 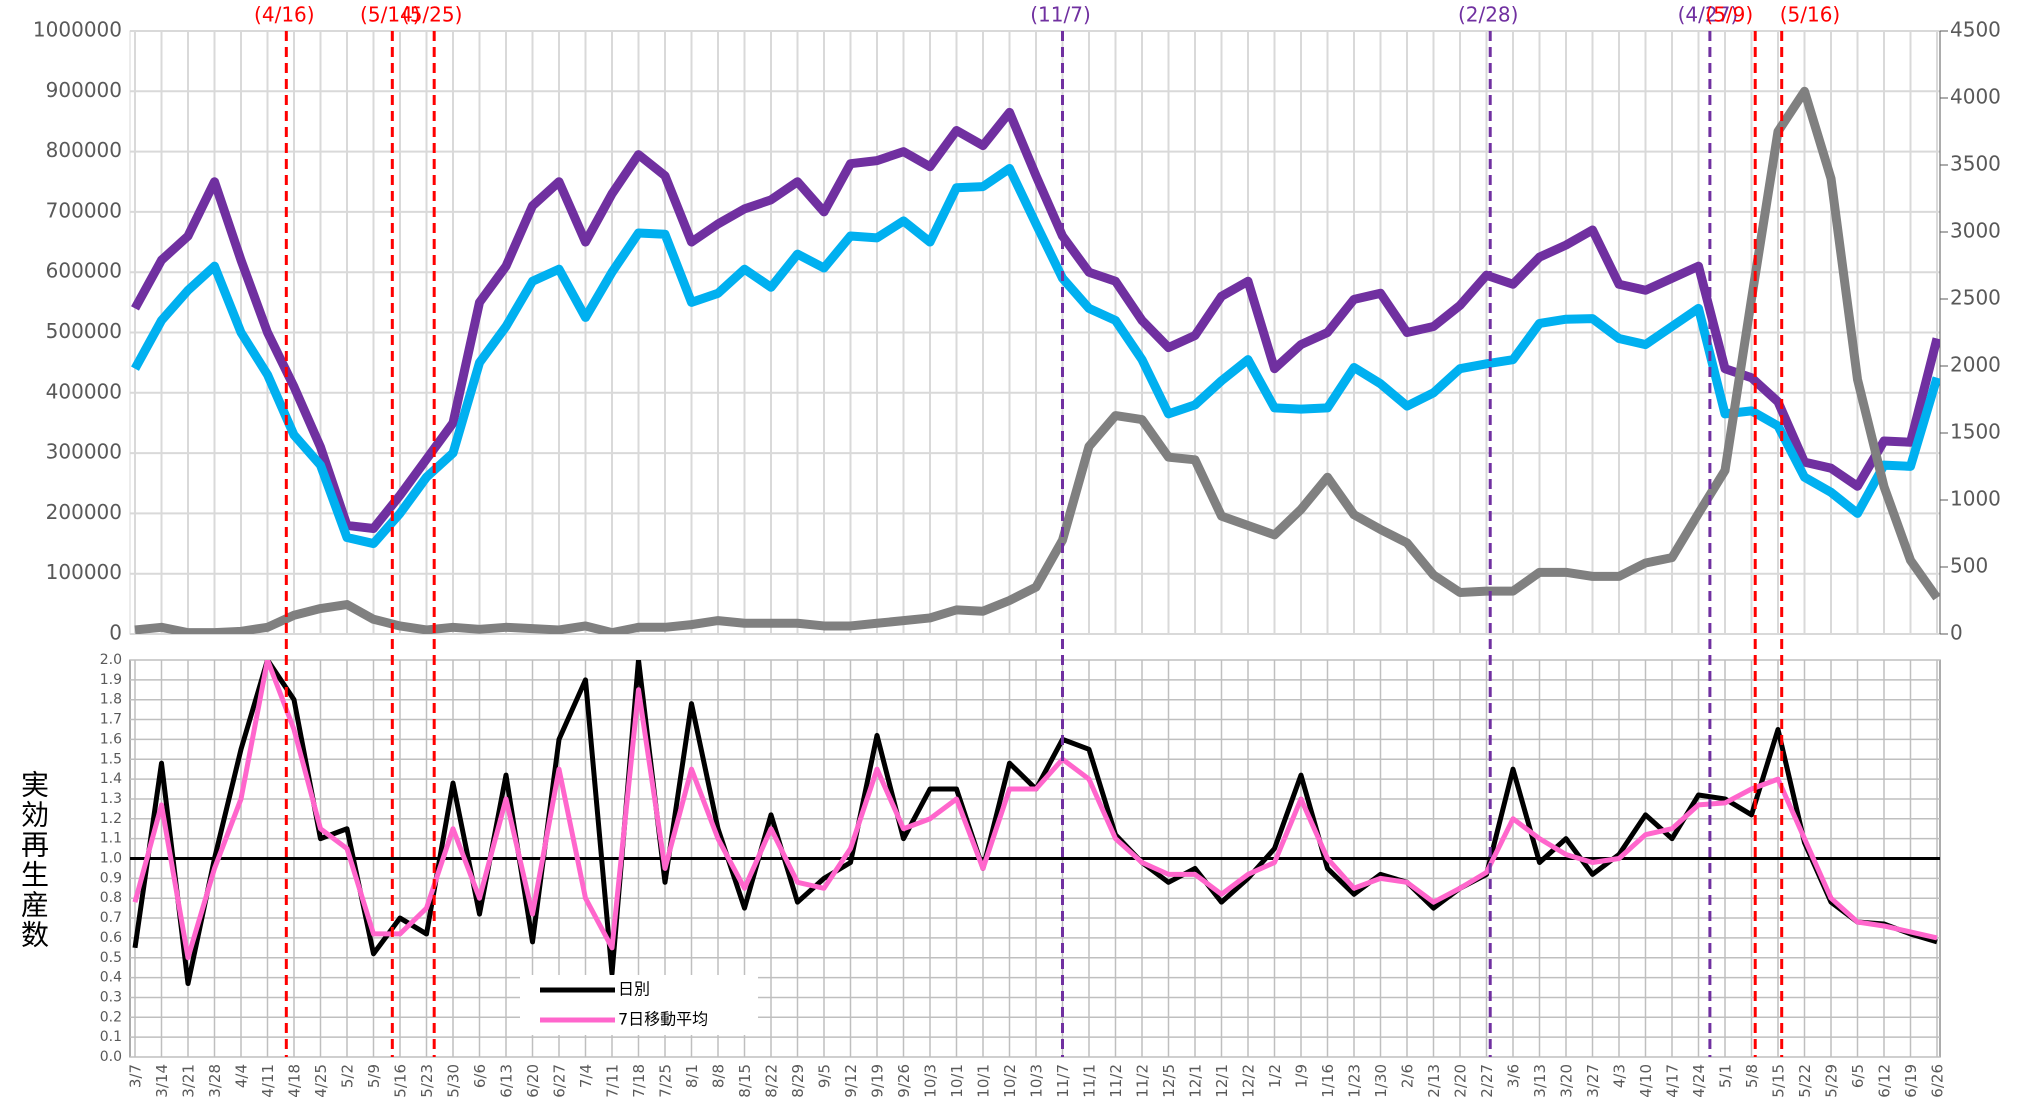 What do you see at coordinates (1408, 1076) in the screenshot?
I see `x-tick-label: 2/6` at bounding box center [1408, 1076].